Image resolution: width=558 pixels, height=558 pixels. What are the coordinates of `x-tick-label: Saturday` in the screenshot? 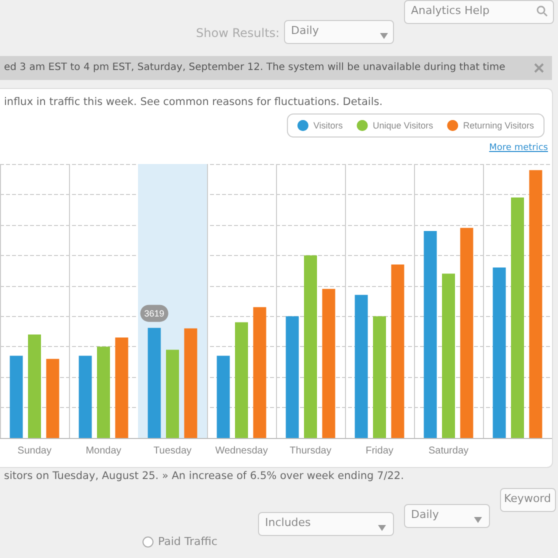 It's located at (448, 451).